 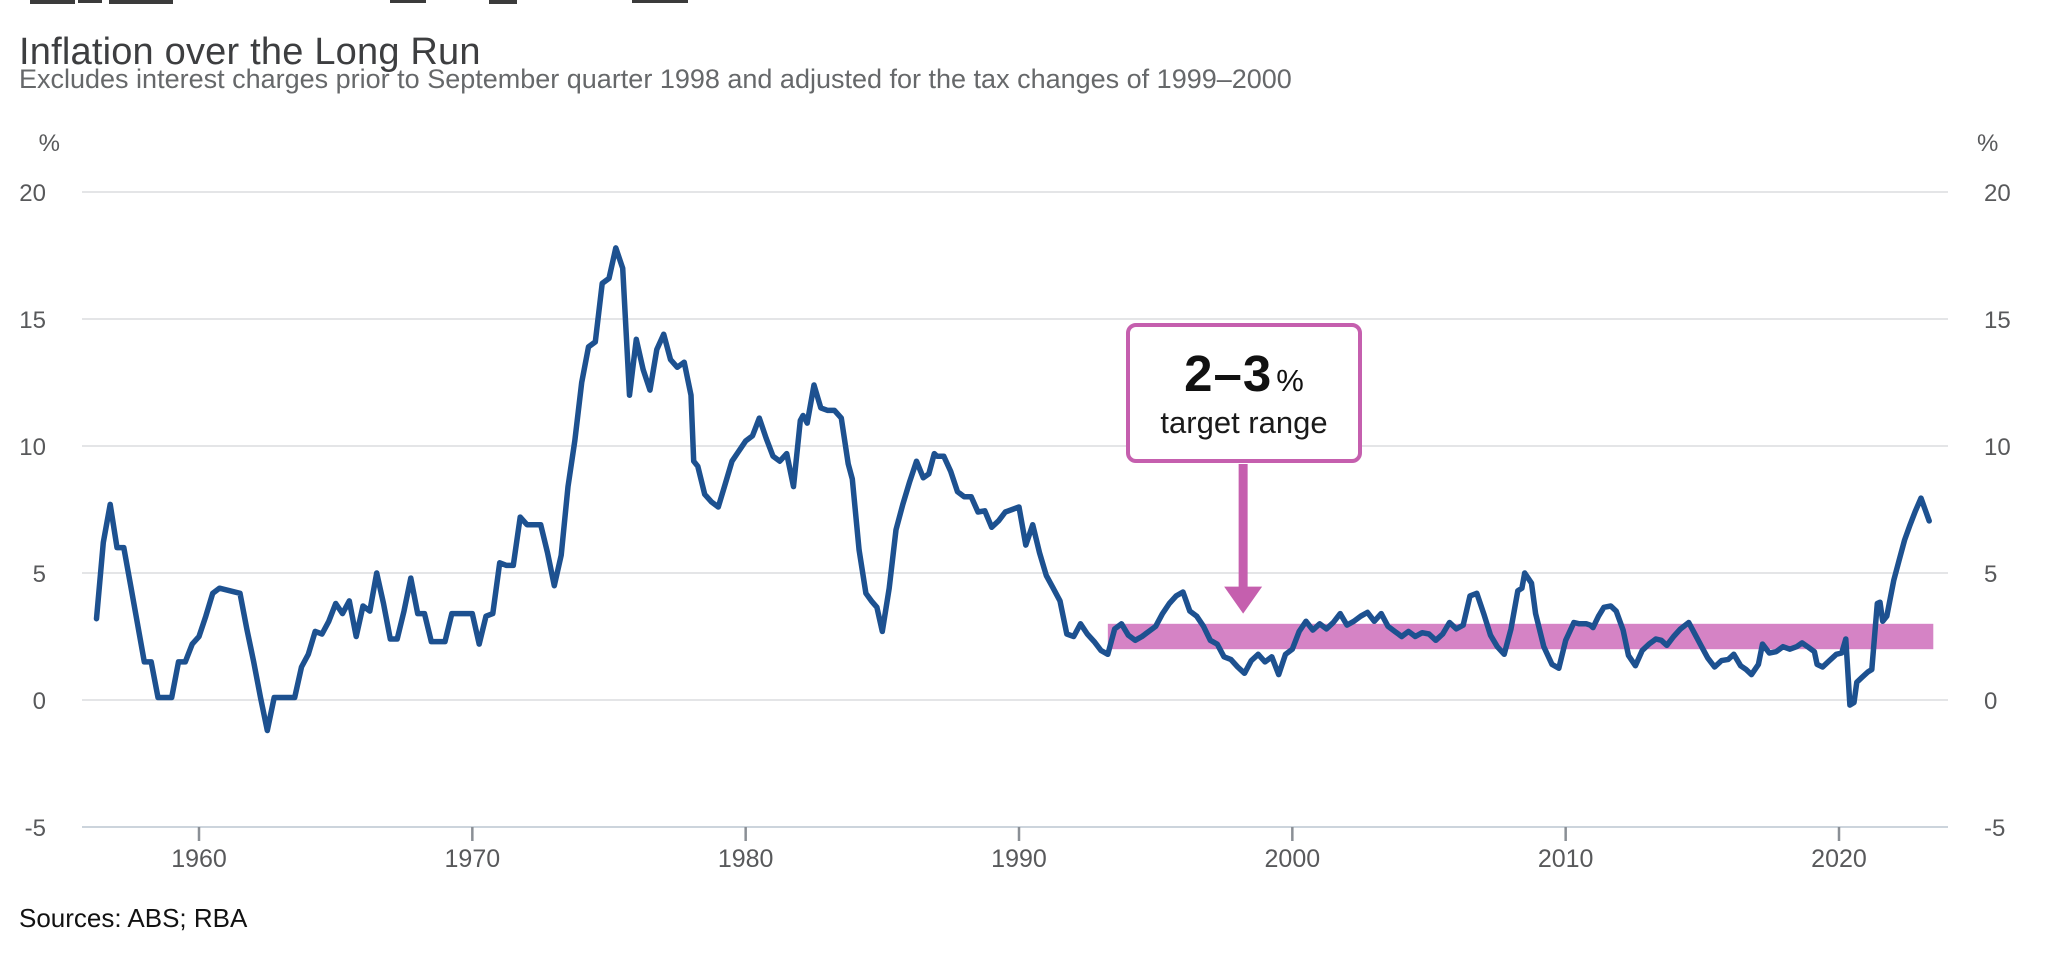 I want to click on x-axis-label-2010: 2010, so click(x=1566, y=859).